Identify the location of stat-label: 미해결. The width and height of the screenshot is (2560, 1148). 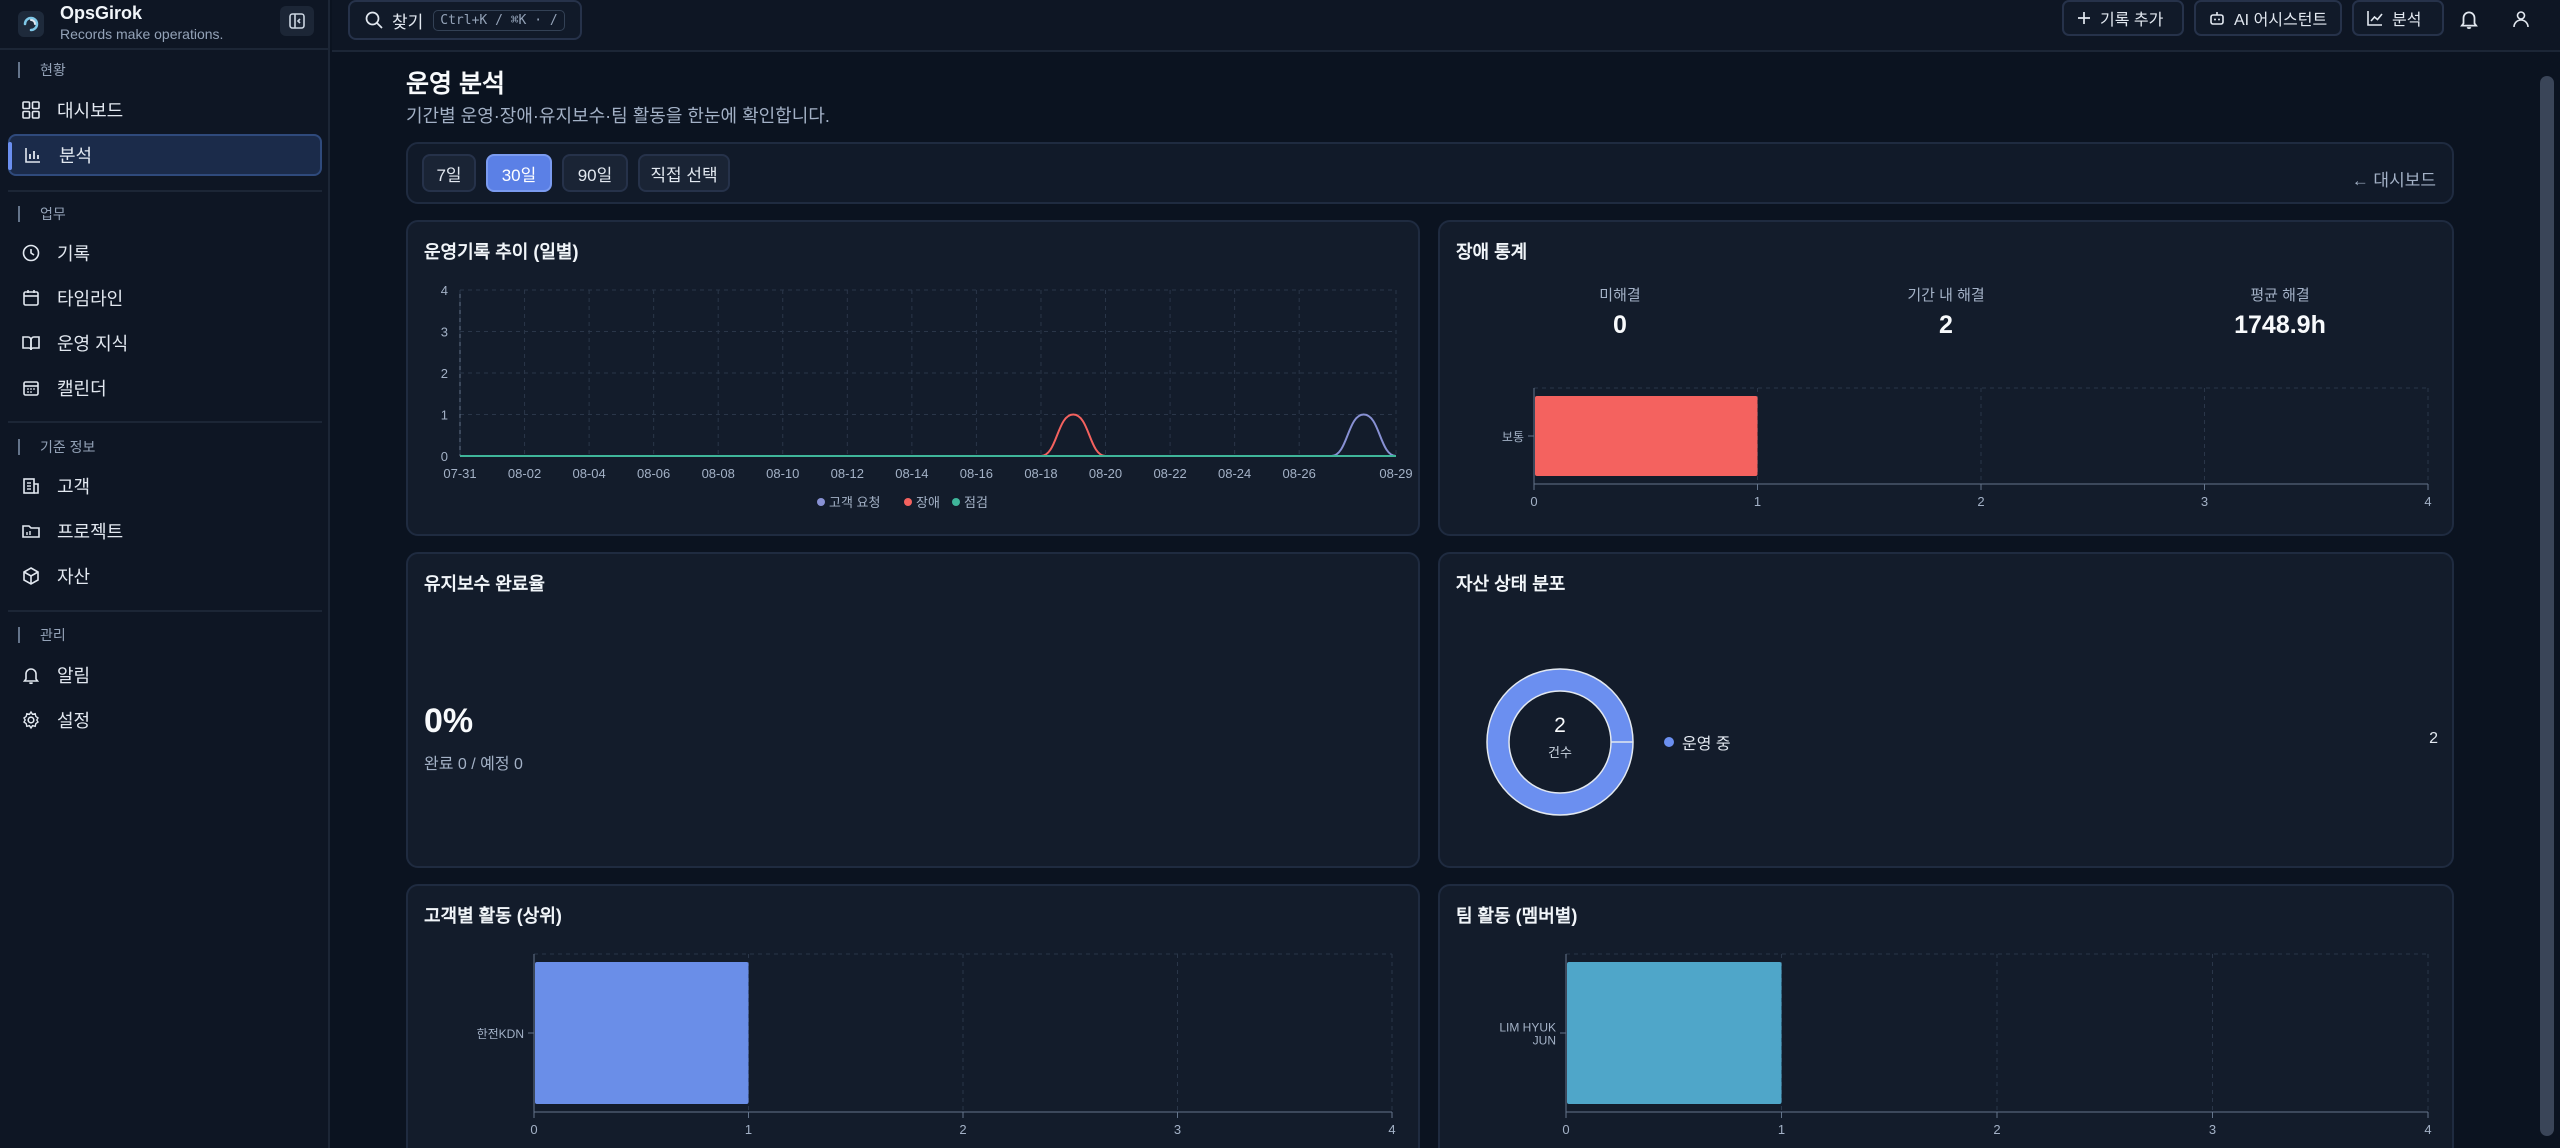
(1620, 295).